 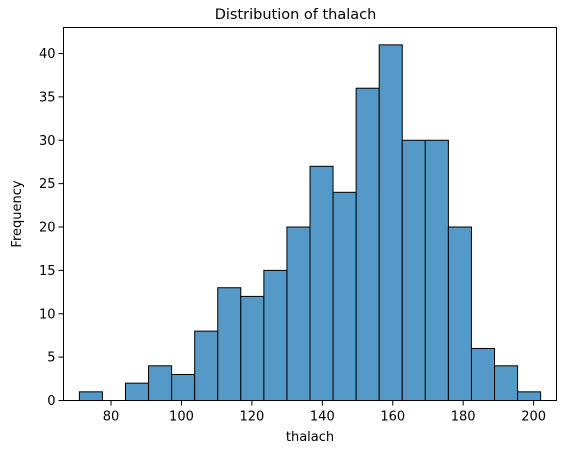 I want to click on y-tick-label-3: 15, so click(x=47, y=271).